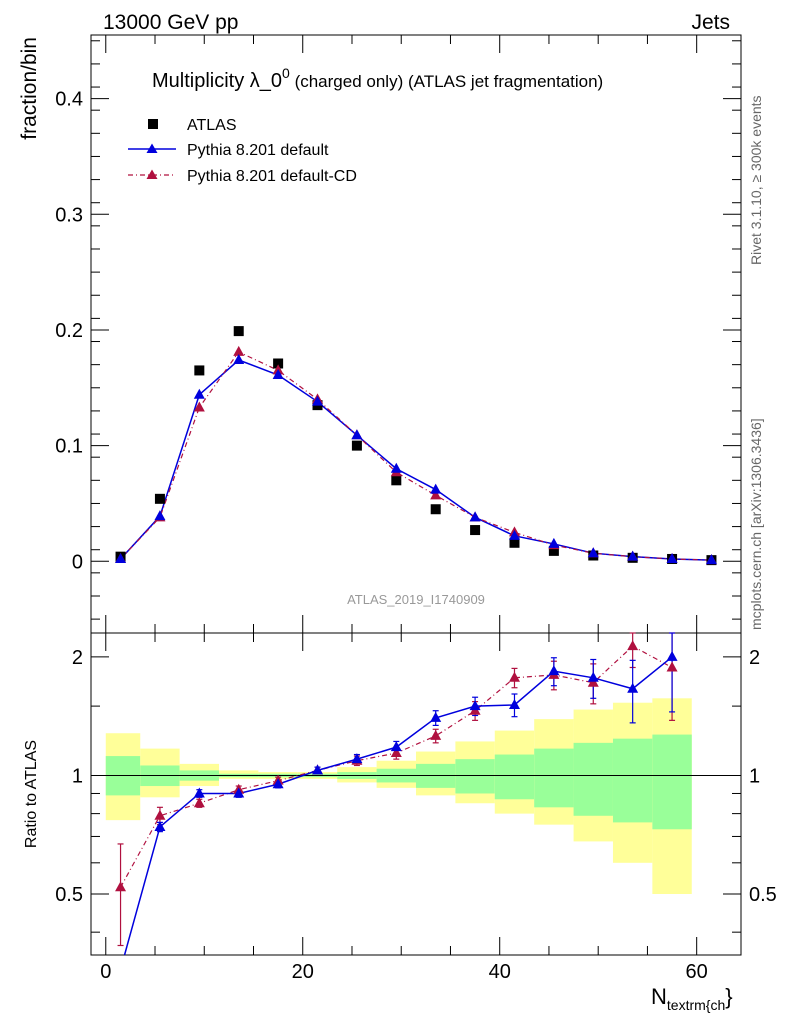 This screenshot has height=1024, width=786. What do you see at coordinates (697, 972) in the screenshot?
I see `x-tick-label: 60` at bounding box center [697, 972].